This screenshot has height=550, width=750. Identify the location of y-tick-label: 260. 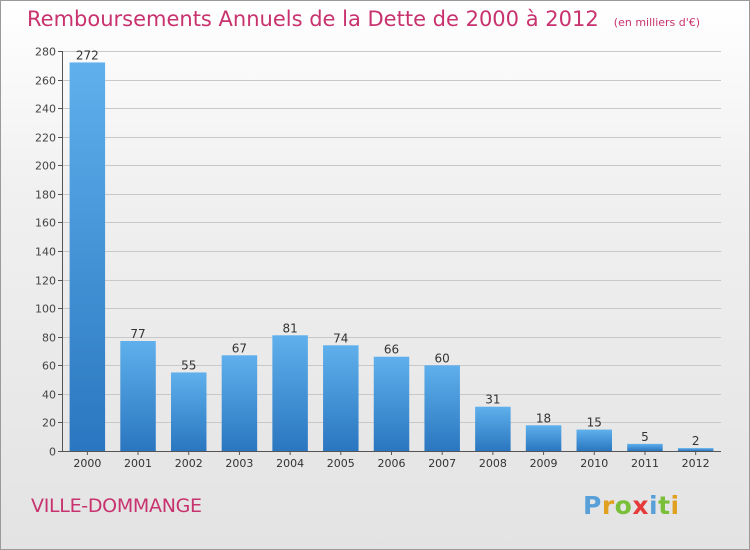
(45, 81).